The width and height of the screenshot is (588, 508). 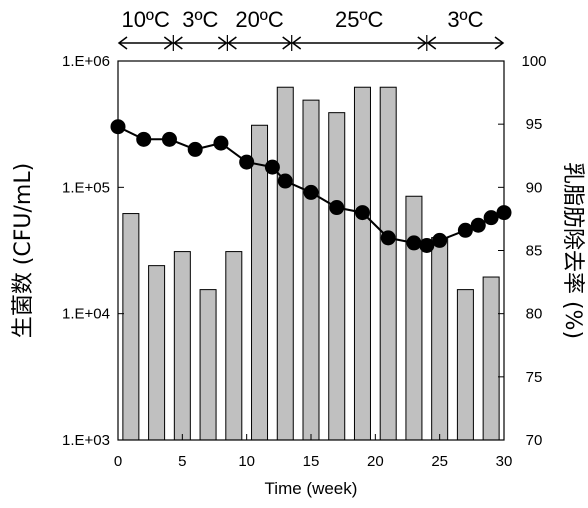 I want to click on left-y-tick-label: 1.E+03, so click(x=86, y=440).